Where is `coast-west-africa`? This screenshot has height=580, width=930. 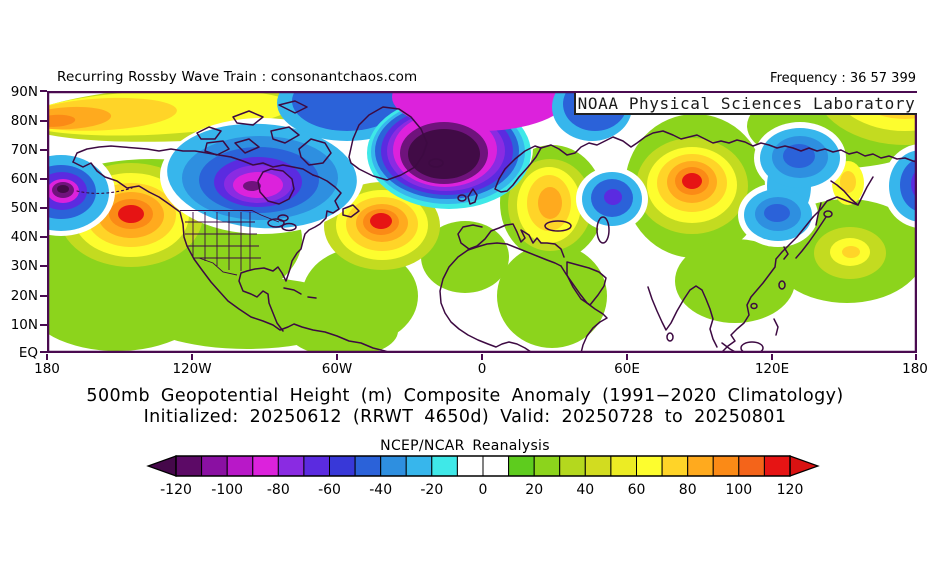
coast-west-africa is located at coordinates (485, 301).